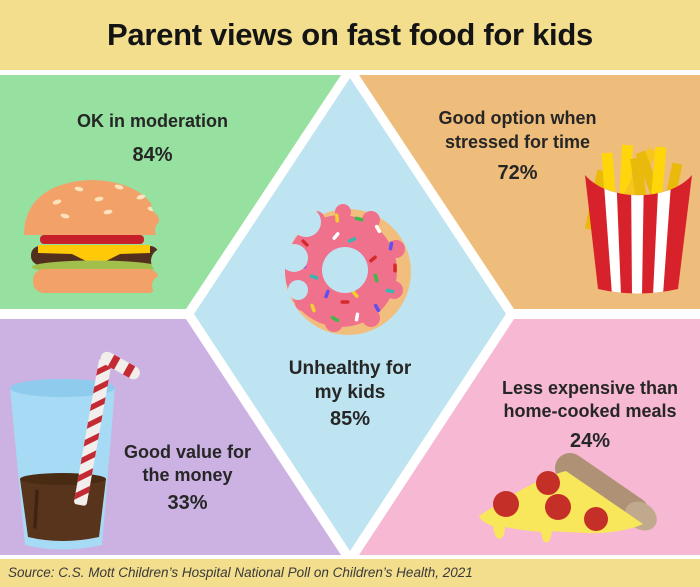 Image resolution: width=700 pixels, height=587 pixels. Describe the element at coordinates (350, 380) in the screenshot. I see `label-center: Unhealthy for my kids` at that location.